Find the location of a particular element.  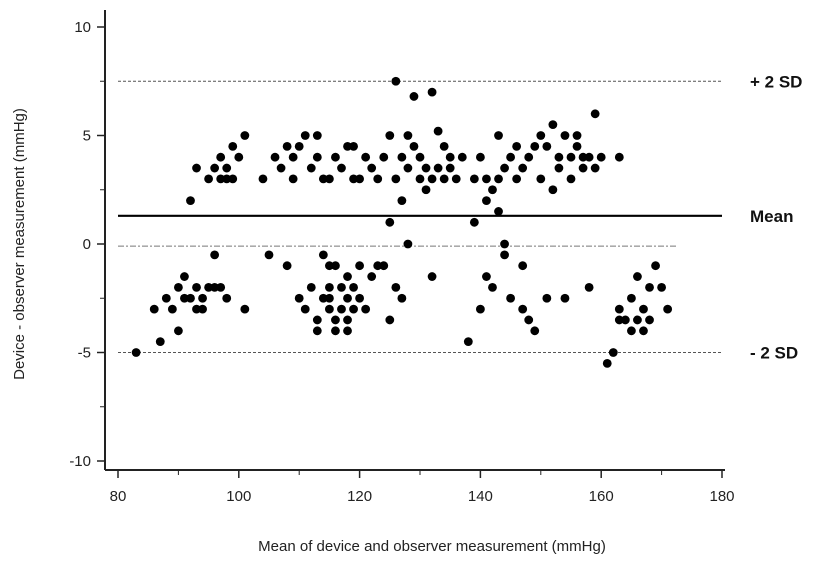

y-ticks: -10 -5 0 5 10 is located at coordinates (87, 244).